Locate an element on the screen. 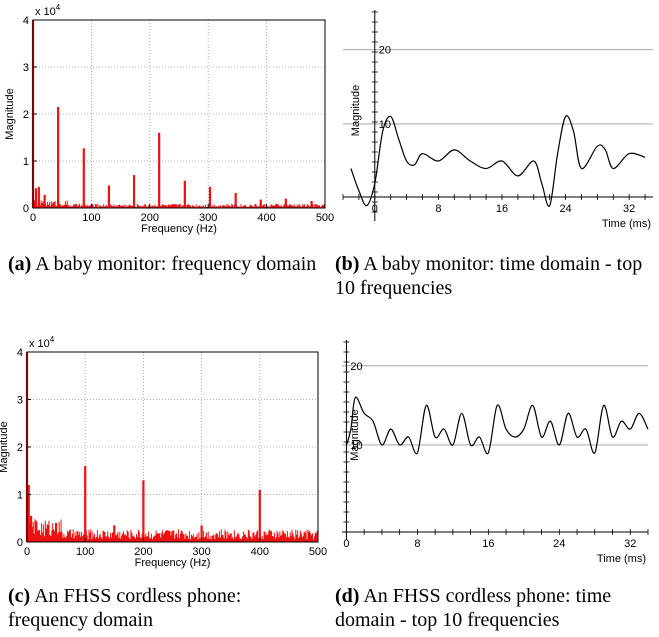 This screenshot has height=637, width=659. chart-c-xtick-label-1: 100 is located at coordinates (85, 552).